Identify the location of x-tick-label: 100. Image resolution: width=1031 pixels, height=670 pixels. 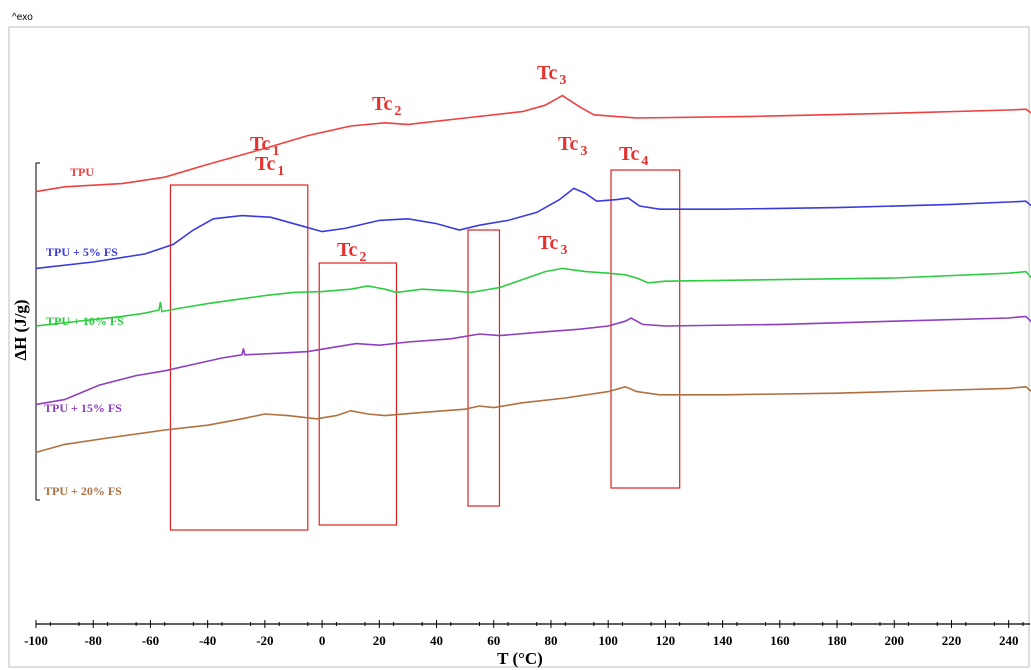
(608, 640).